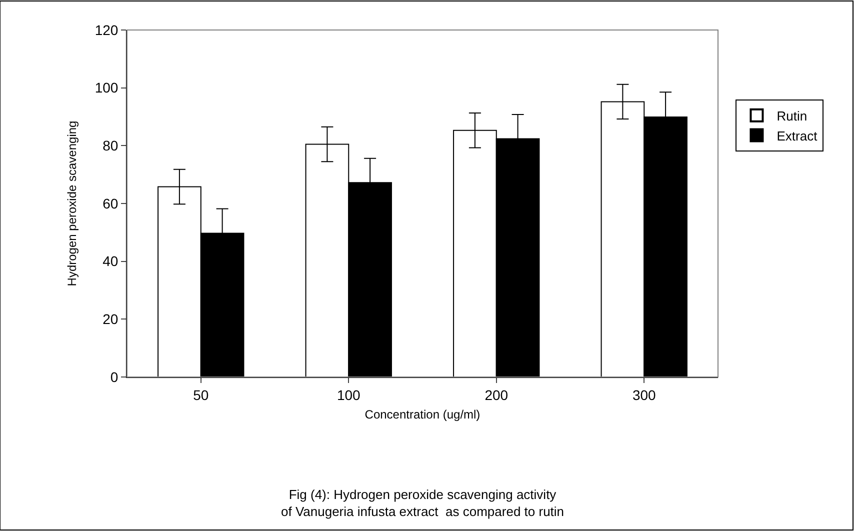 This screenshot has width=854, height=531. What do you see at coordinates (422, 415) in the screenshot?
I see `x-axis-title: Concentration (ug/ml)` at bounding box center [422, 415].